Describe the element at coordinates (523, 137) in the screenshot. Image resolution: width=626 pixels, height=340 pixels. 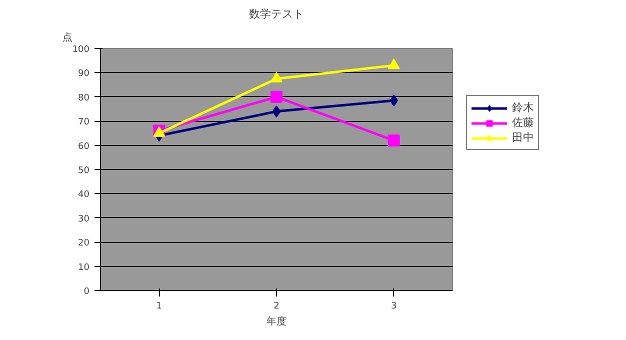
I see `legend-label: 田中` at that location.